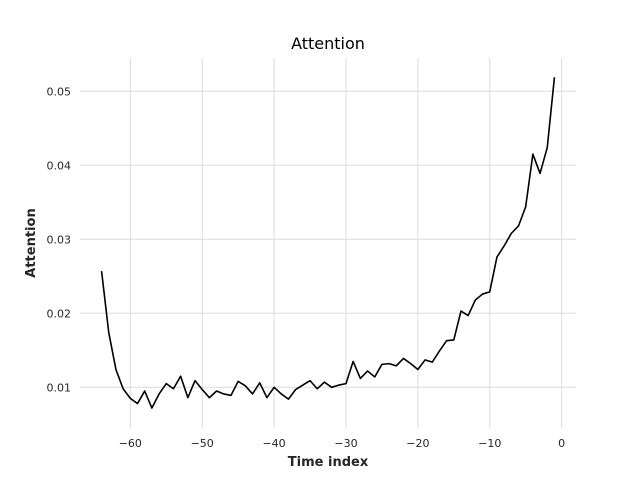 Image resolution: width=640 pixels, height=484 pixels. Describe the element at coordinates (417, 443) in the screenshot. I see `x-tick-label: −20` at that location.